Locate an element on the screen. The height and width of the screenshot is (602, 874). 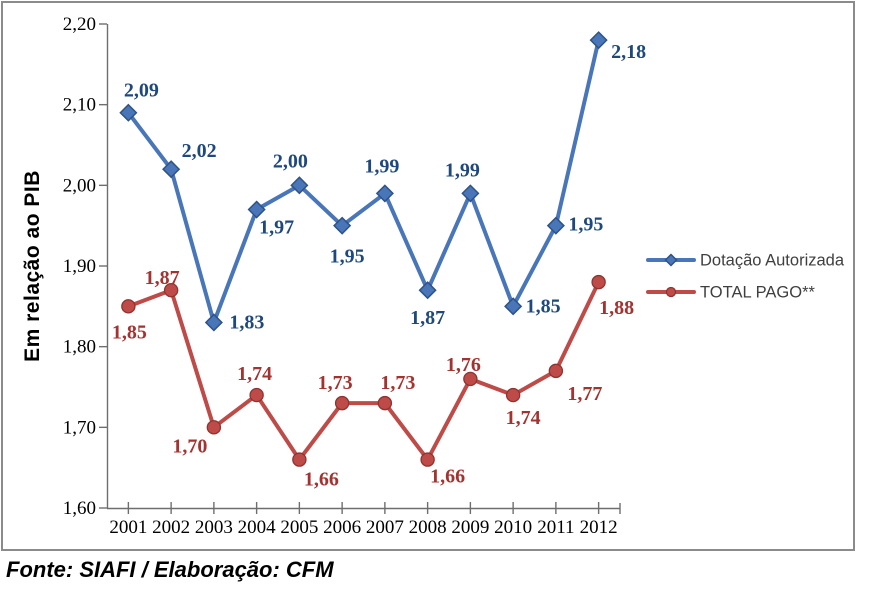
y-tick-label: 2,10 is located at coordinates (79, 105).